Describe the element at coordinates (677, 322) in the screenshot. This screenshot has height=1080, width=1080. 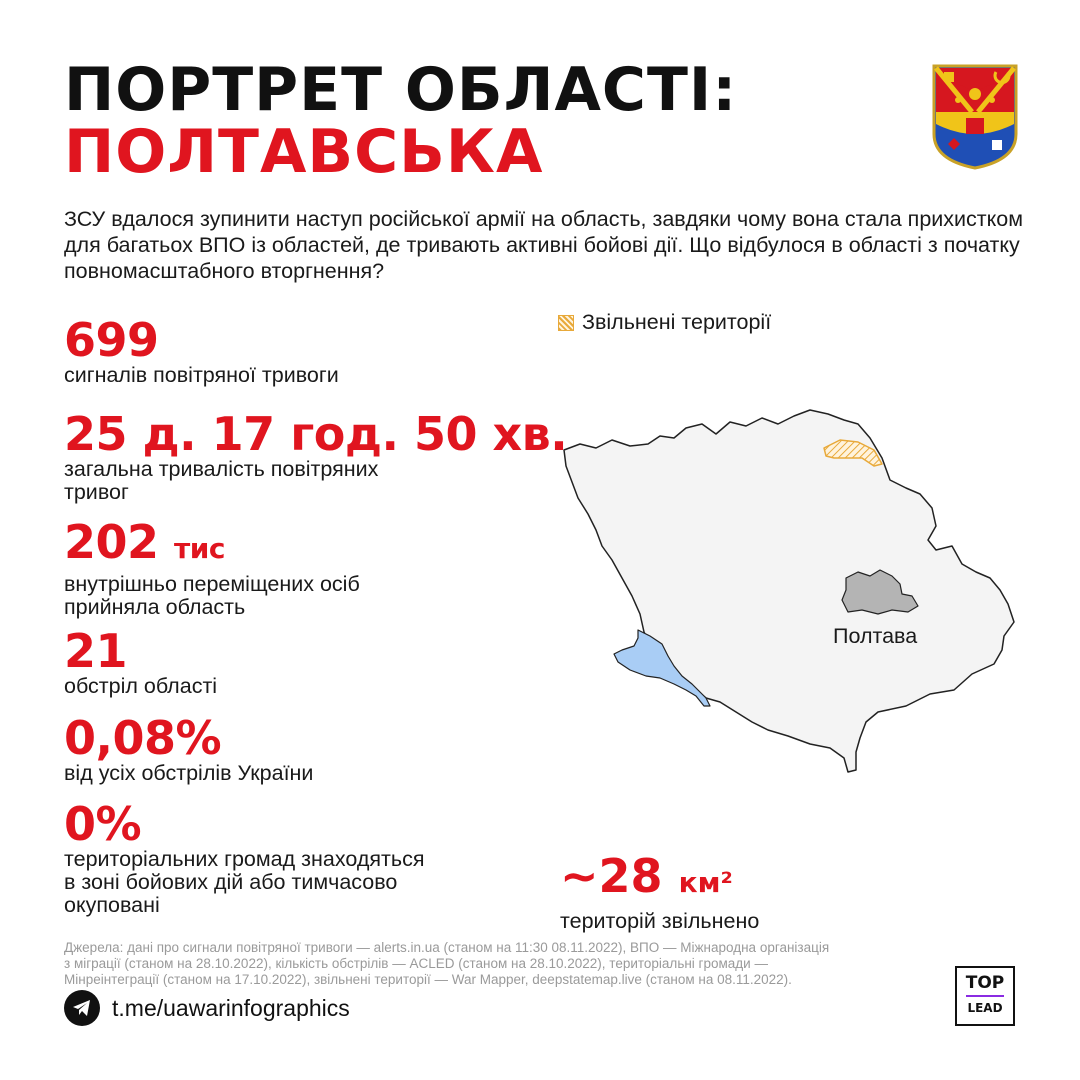
I see `legend-label: Звільнені території` at that location.